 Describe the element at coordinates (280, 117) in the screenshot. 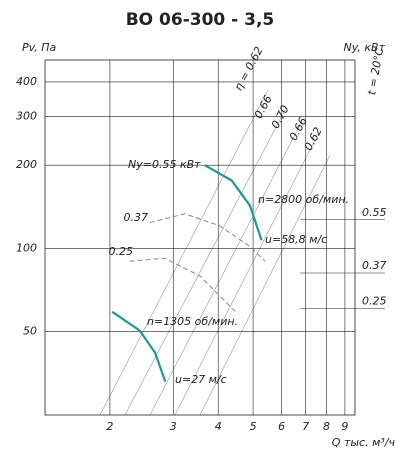

I see `annotation: 0.70` at that location.